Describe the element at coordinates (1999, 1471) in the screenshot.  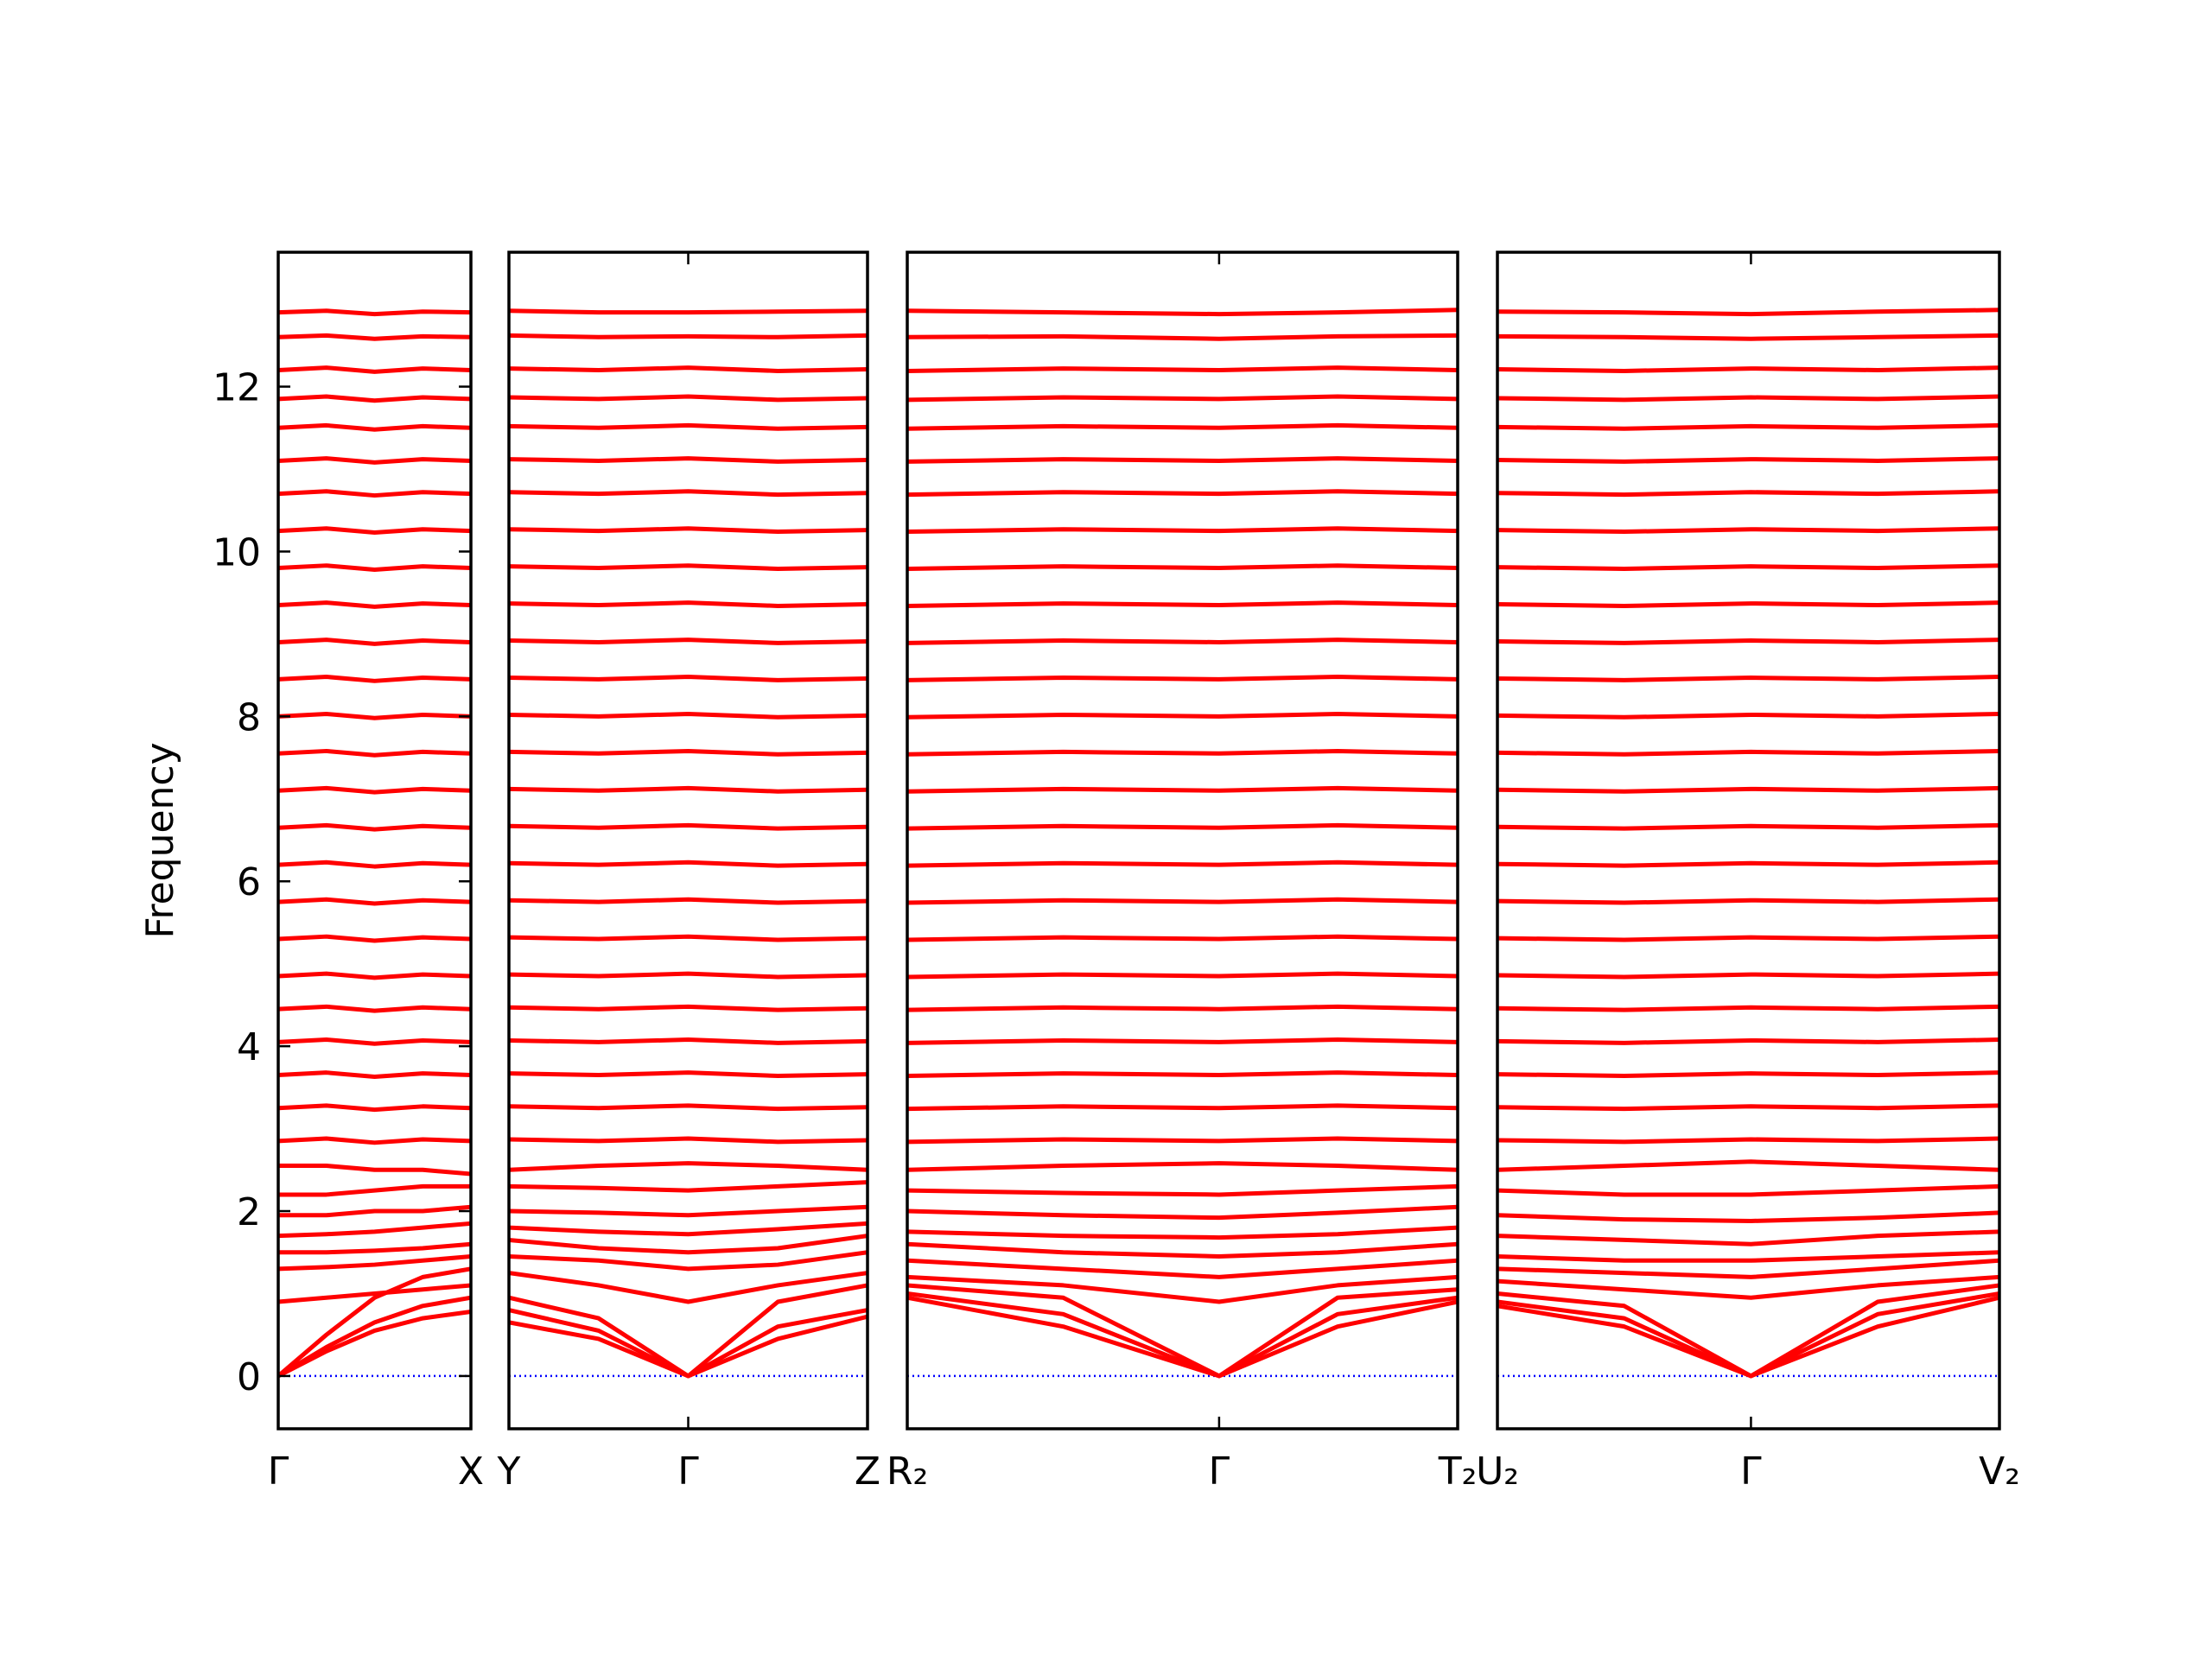
I see `x-tick-label: V₂` at that location.